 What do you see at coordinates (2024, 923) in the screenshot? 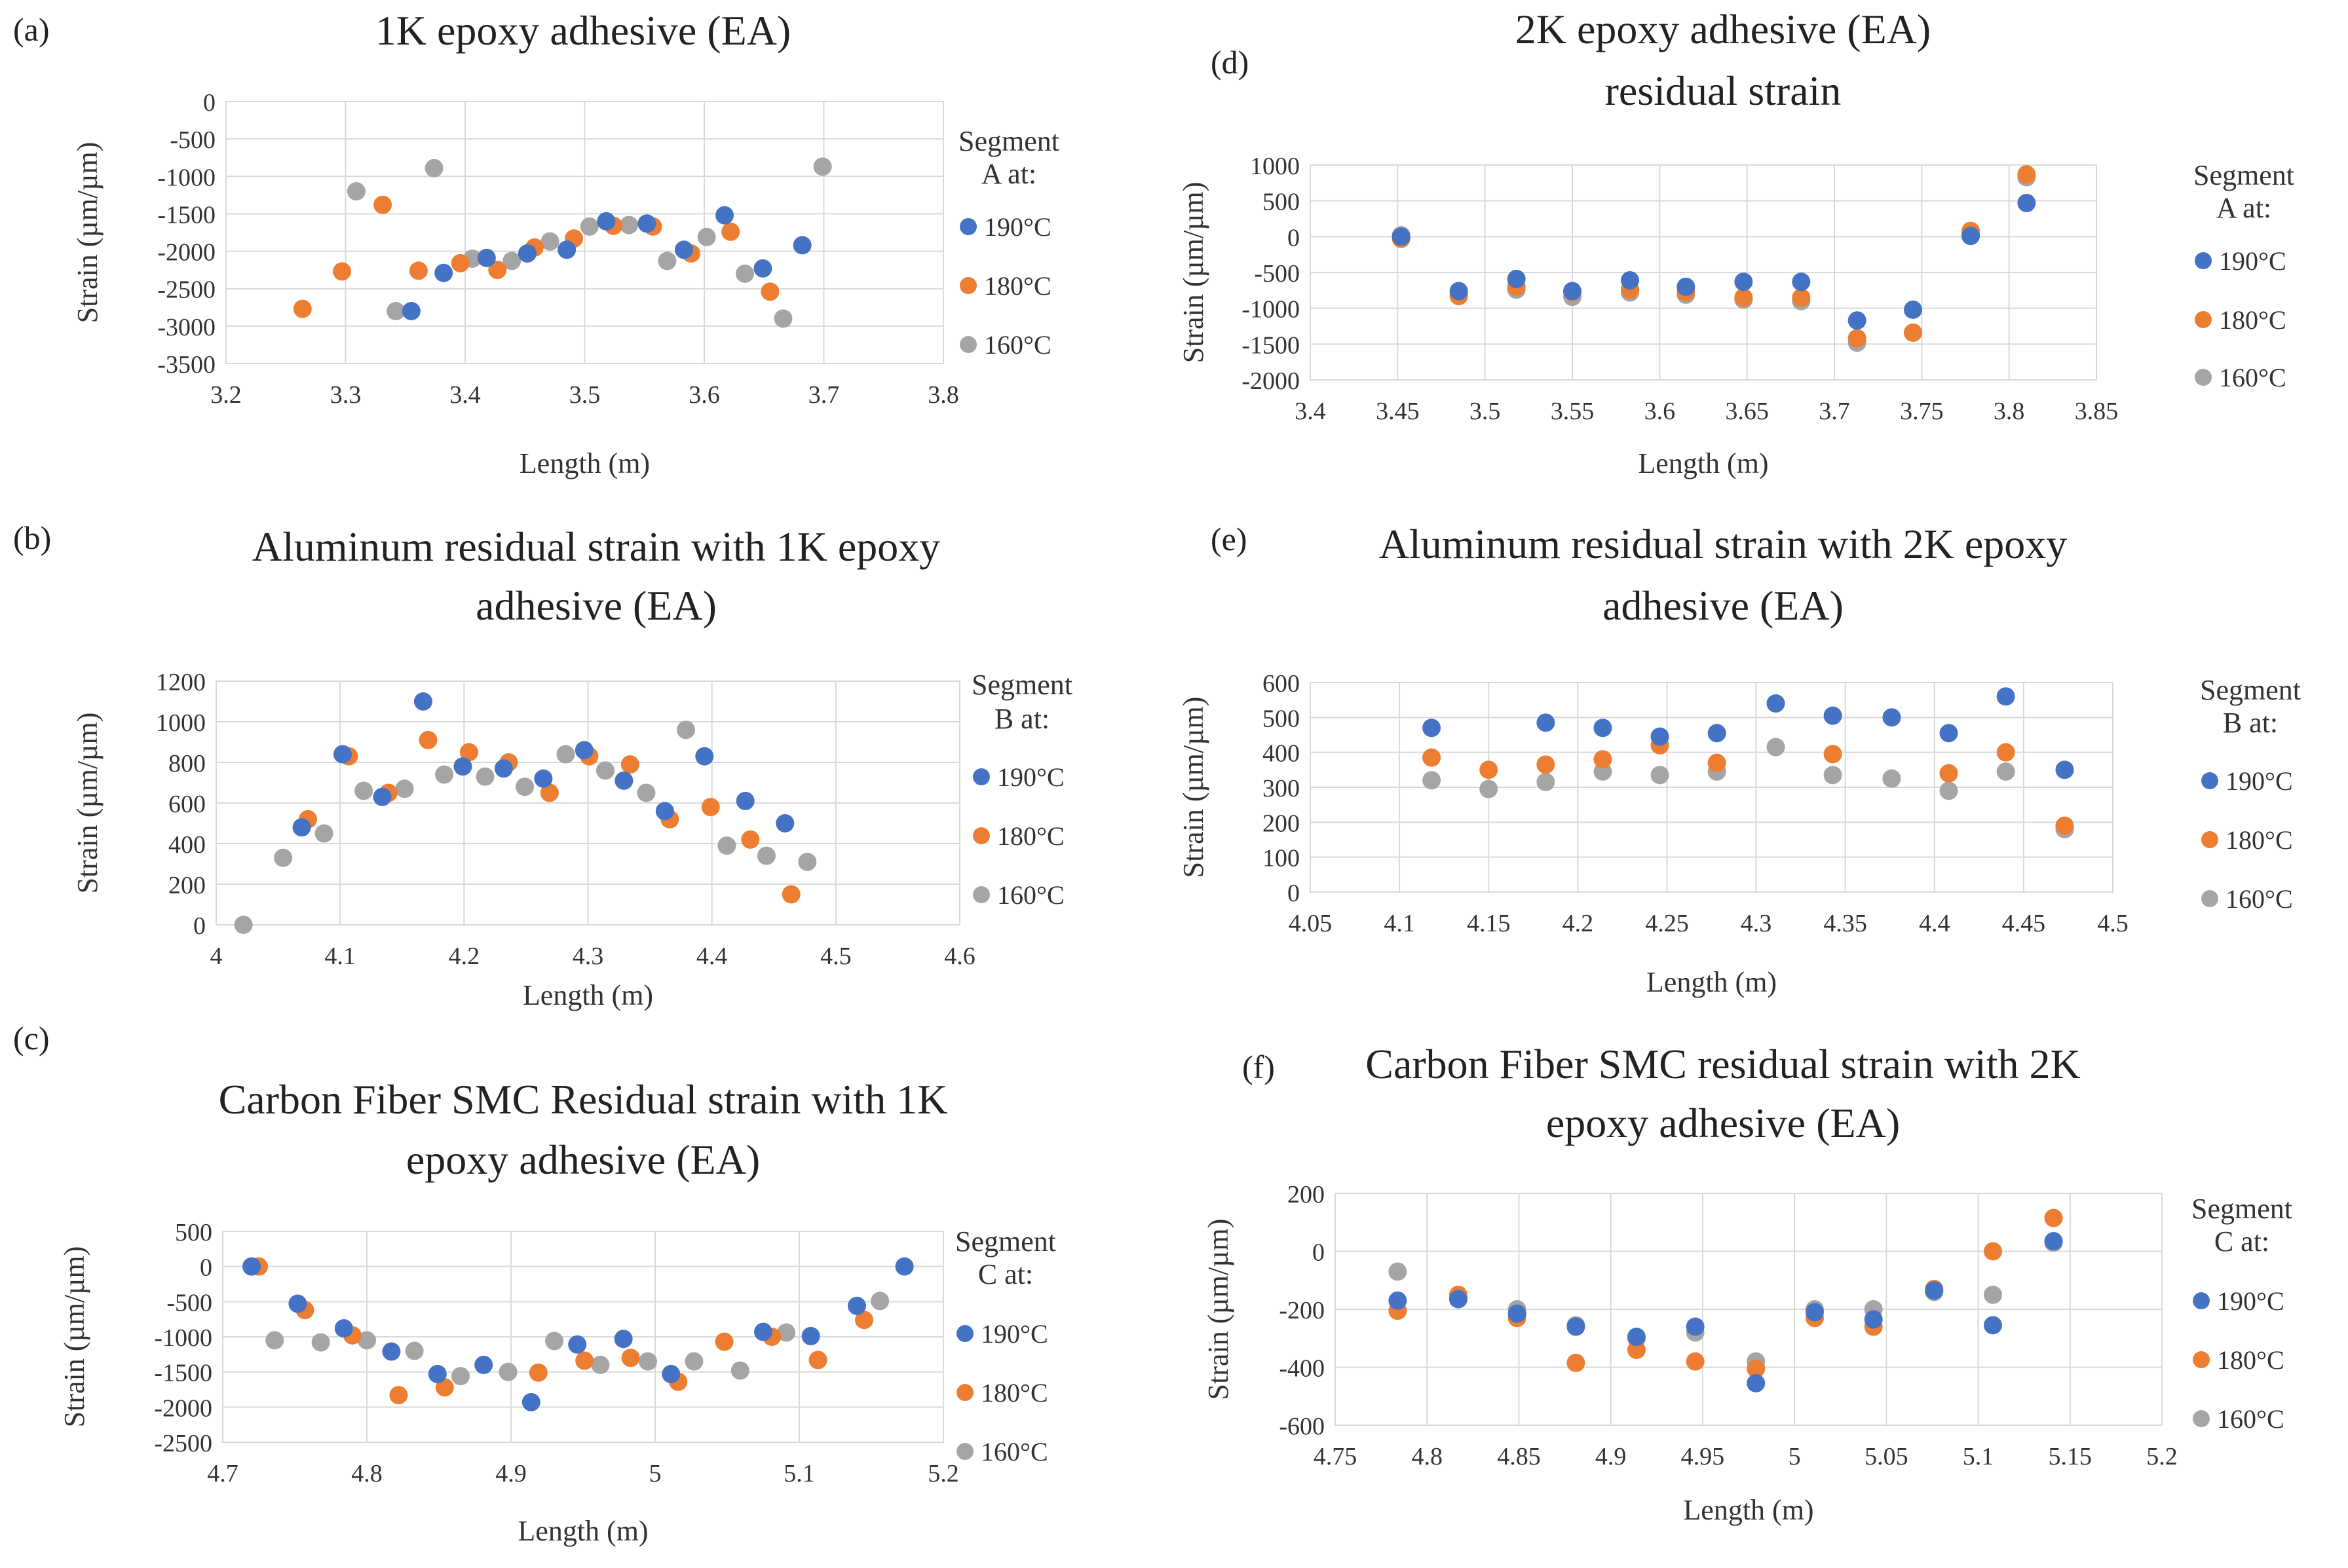
I see `x-tick-label-e: 4.45` at bounding box center [2024, 923].